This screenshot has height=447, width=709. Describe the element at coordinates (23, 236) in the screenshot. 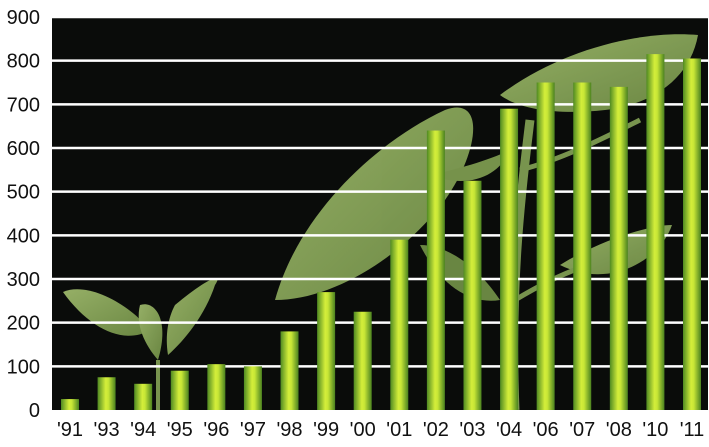

I see `y-tick-label: 400` at that location.